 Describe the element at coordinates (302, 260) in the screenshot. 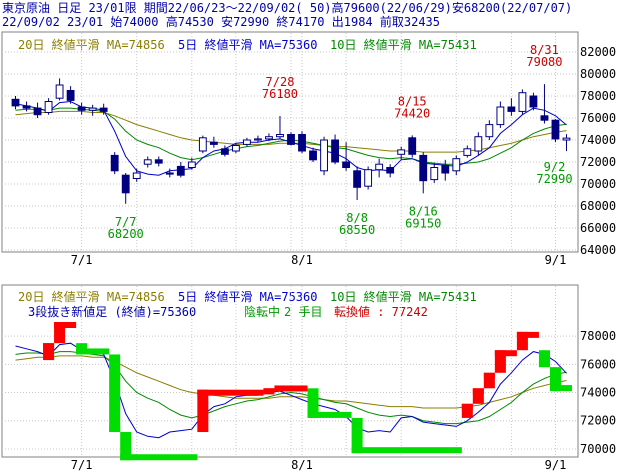

I see `top-x-tick: 8/1` at that location.